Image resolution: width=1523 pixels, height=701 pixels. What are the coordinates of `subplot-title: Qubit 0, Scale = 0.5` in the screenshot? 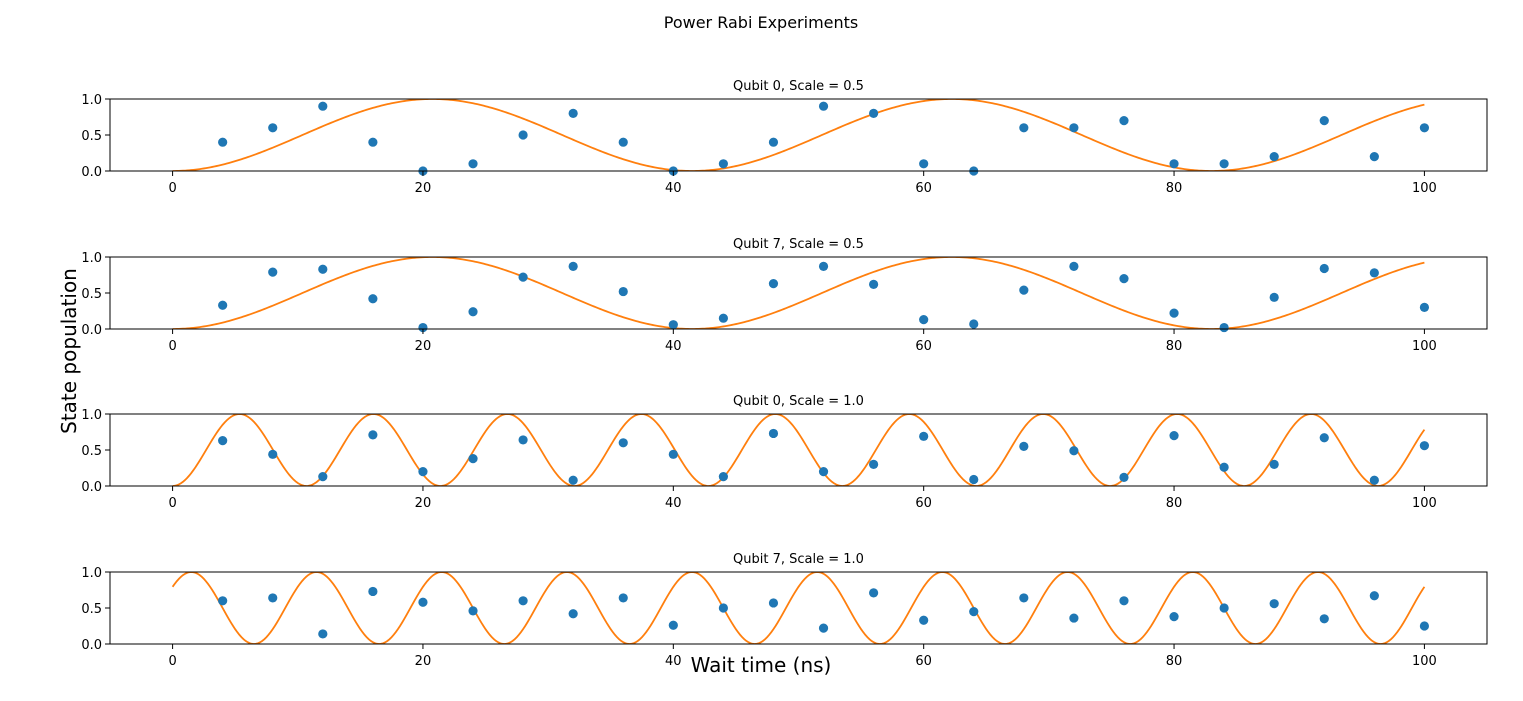 It's located at (798, 86).